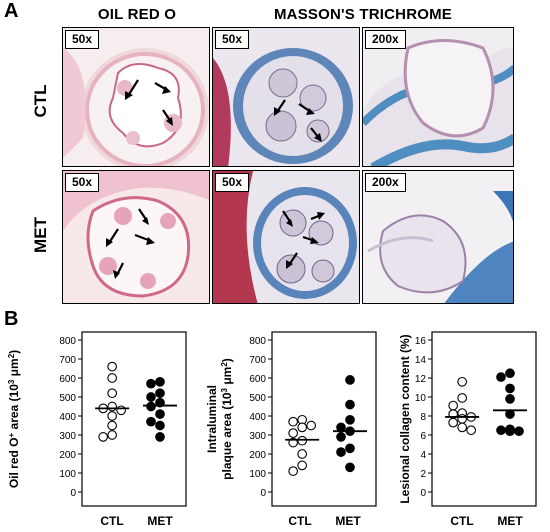  What do you see at coordinates (405, 418) in the screenshot?
I see `y-axis-label: Lesional collagen content (%)` at bounding box center [405, 418].